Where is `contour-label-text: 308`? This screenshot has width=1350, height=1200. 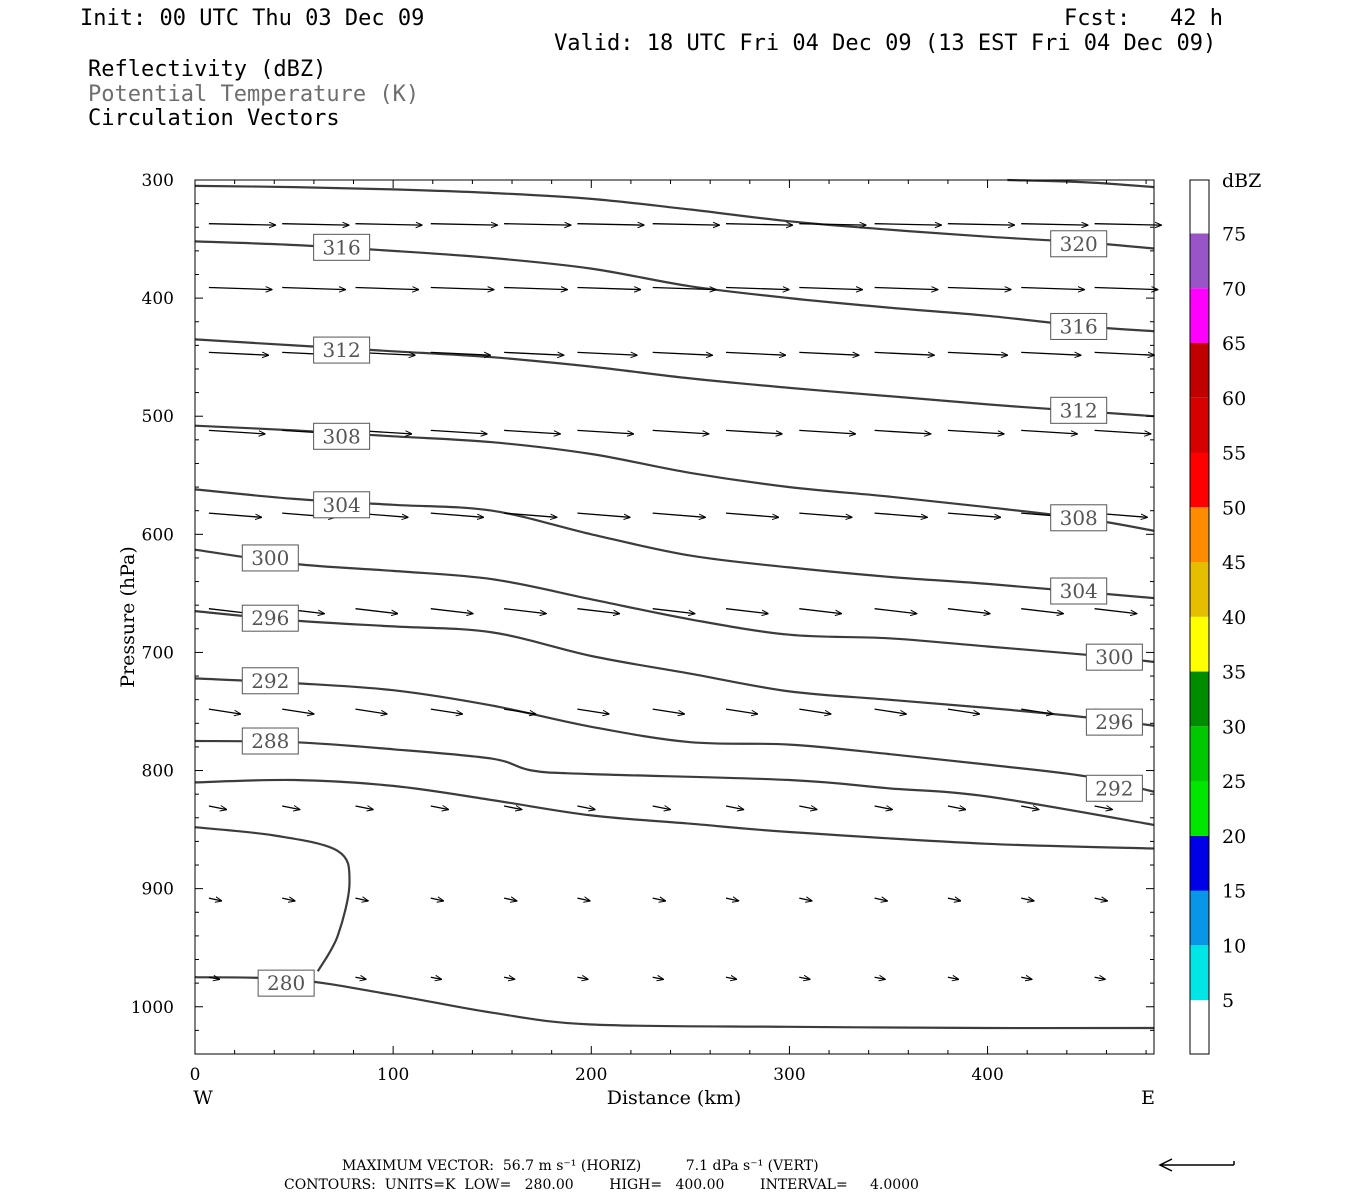
contour-label-text: 308 is located at coordinates (1079, 518).